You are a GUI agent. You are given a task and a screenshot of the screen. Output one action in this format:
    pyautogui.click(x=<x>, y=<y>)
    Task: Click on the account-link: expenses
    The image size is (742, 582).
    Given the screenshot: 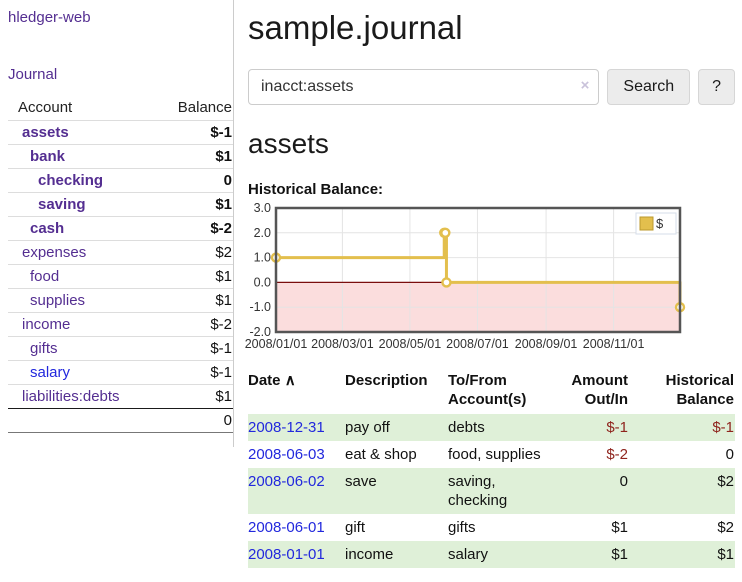 What is the action you would take?
    pyautogui.click(x=54, y=252)
    